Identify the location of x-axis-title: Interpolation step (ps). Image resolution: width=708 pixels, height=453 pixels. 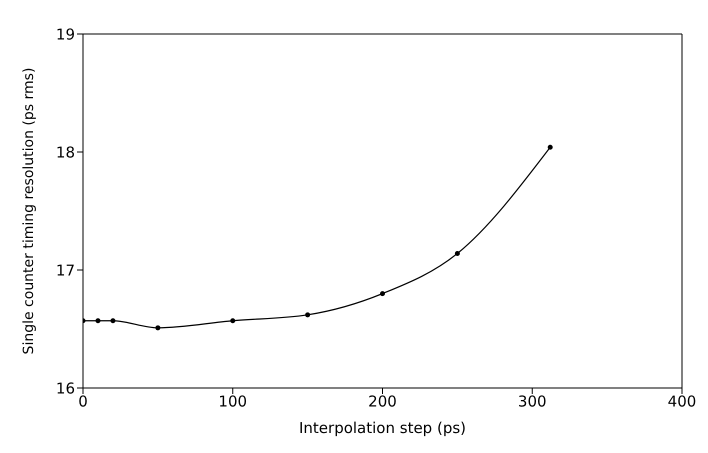
(382, 428).